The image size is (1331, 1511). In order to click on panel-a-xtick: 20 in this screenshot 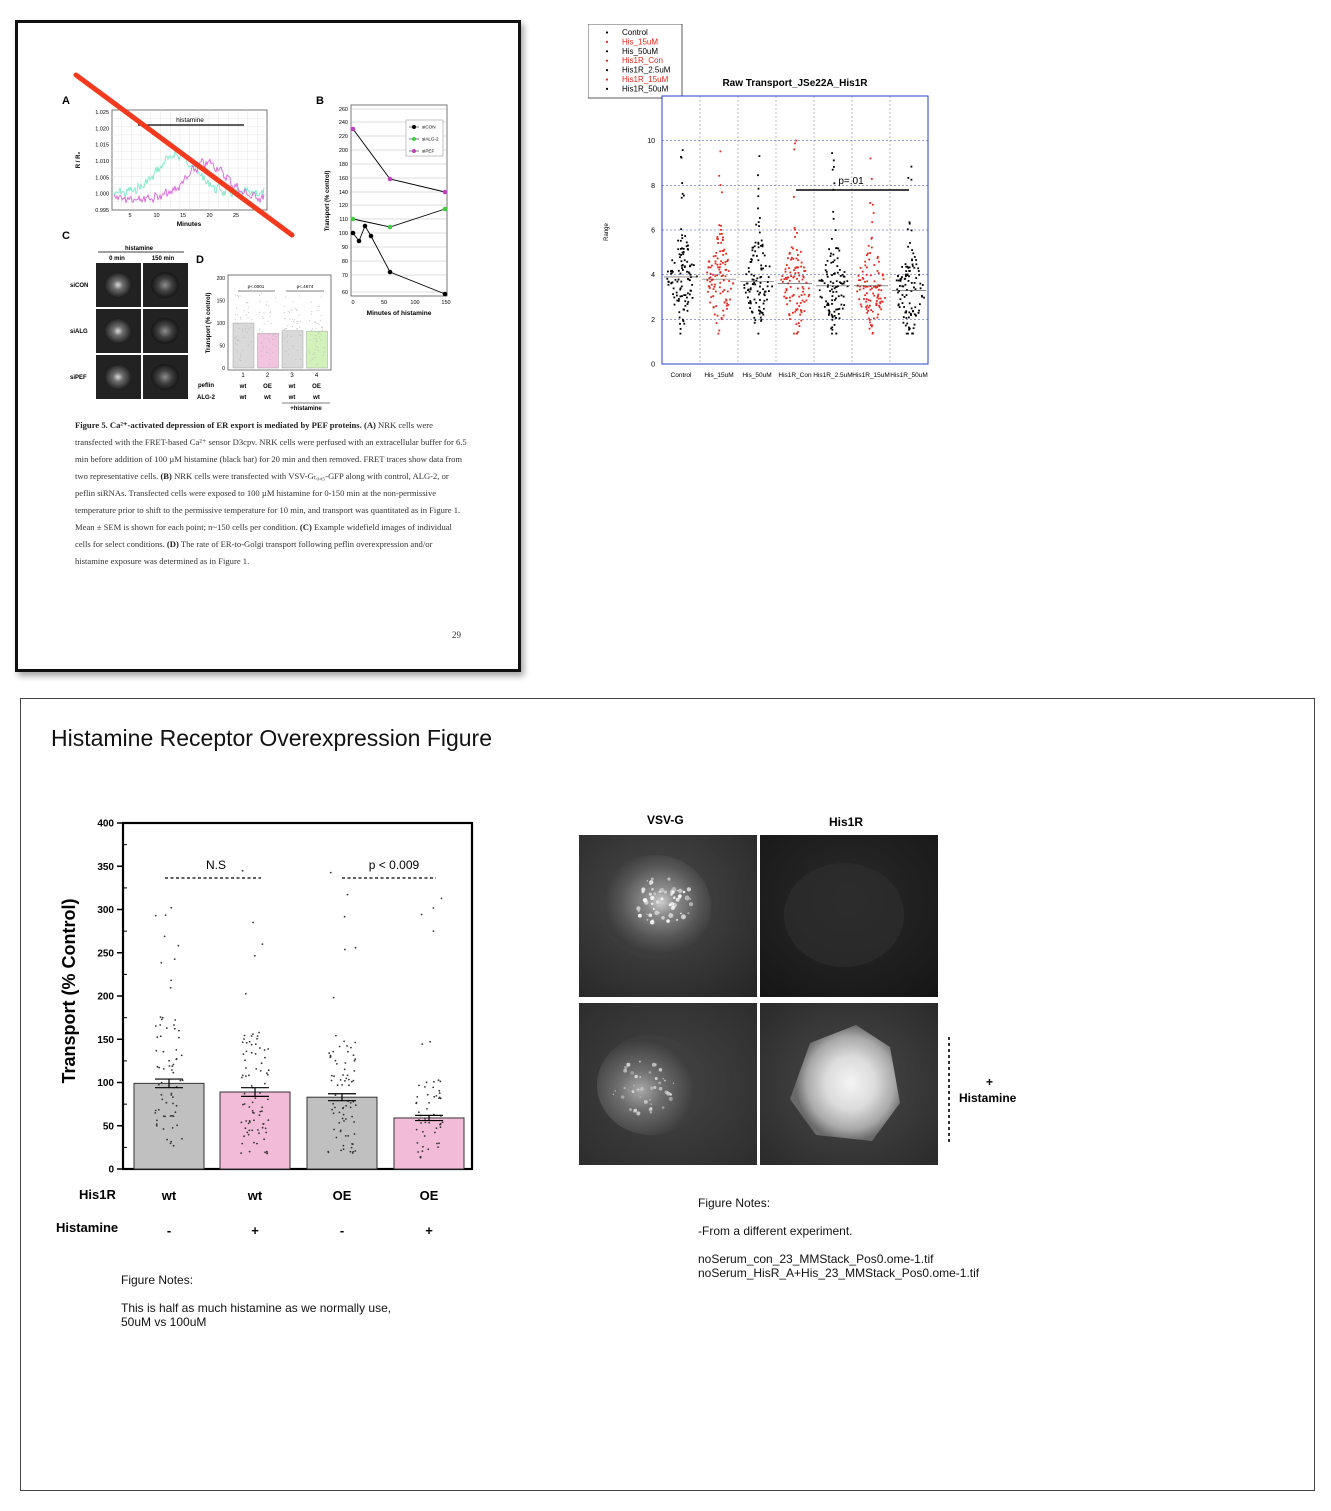, I will do `click(209, 216)`.